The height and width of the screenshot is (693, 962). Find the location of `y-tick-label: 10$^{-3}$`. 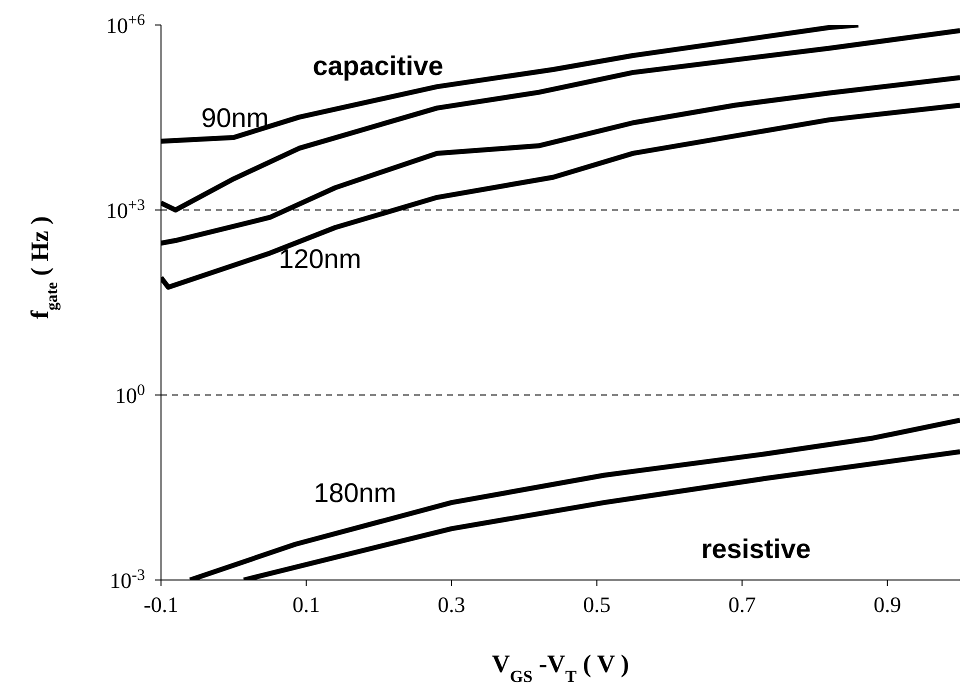

y-tick-label: 10$^{-3}$ is located at coordinates (127, 579).